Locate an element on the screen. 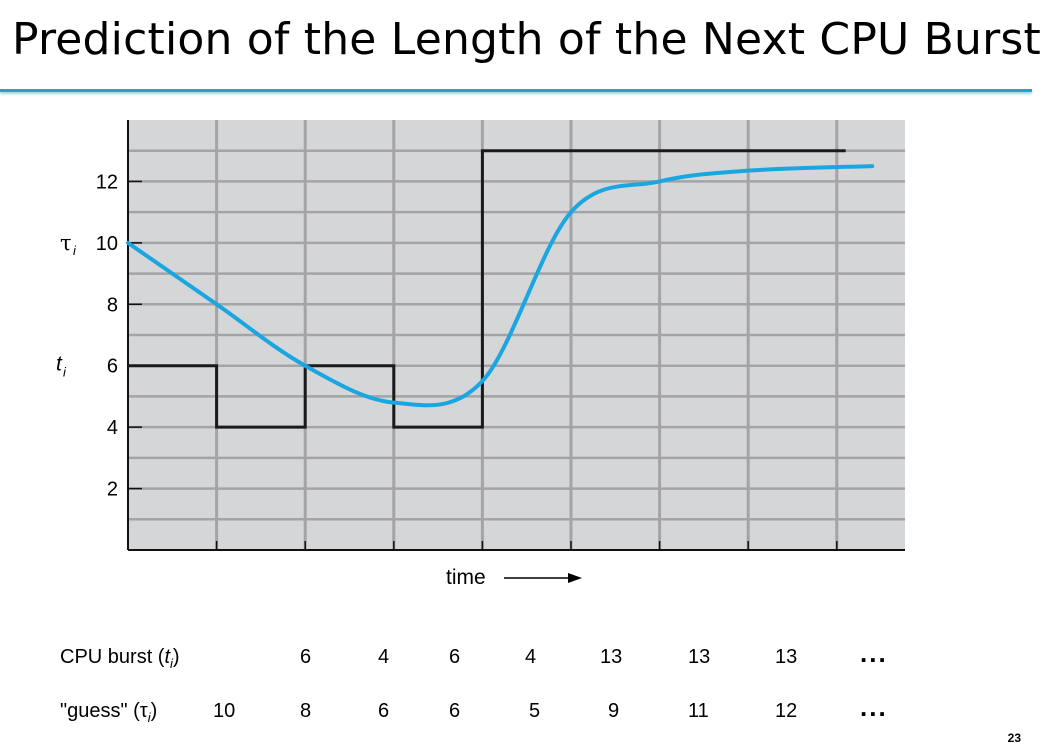 The width and height of the screenshot is (1059, 747). guess-label-end: ) is located at coordinates (154, 711).